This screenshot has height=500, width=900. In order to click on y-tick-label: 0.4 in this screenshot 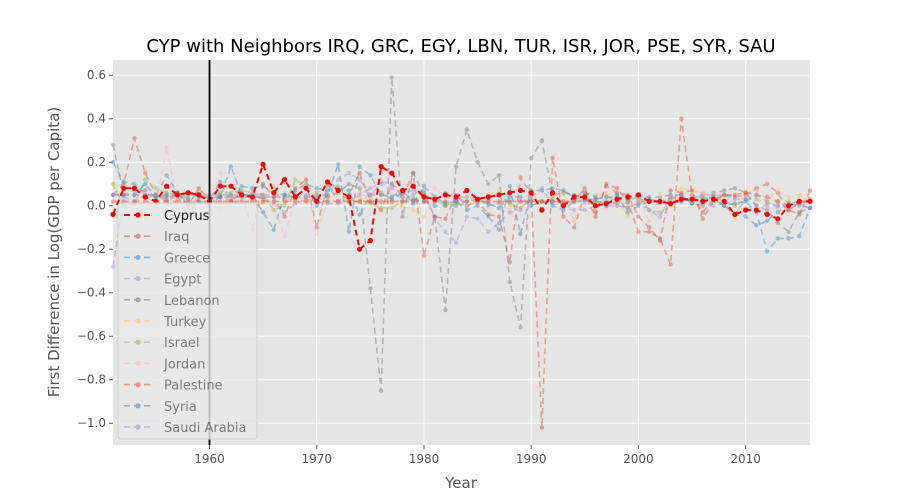, I will do `click(96, 119)`.